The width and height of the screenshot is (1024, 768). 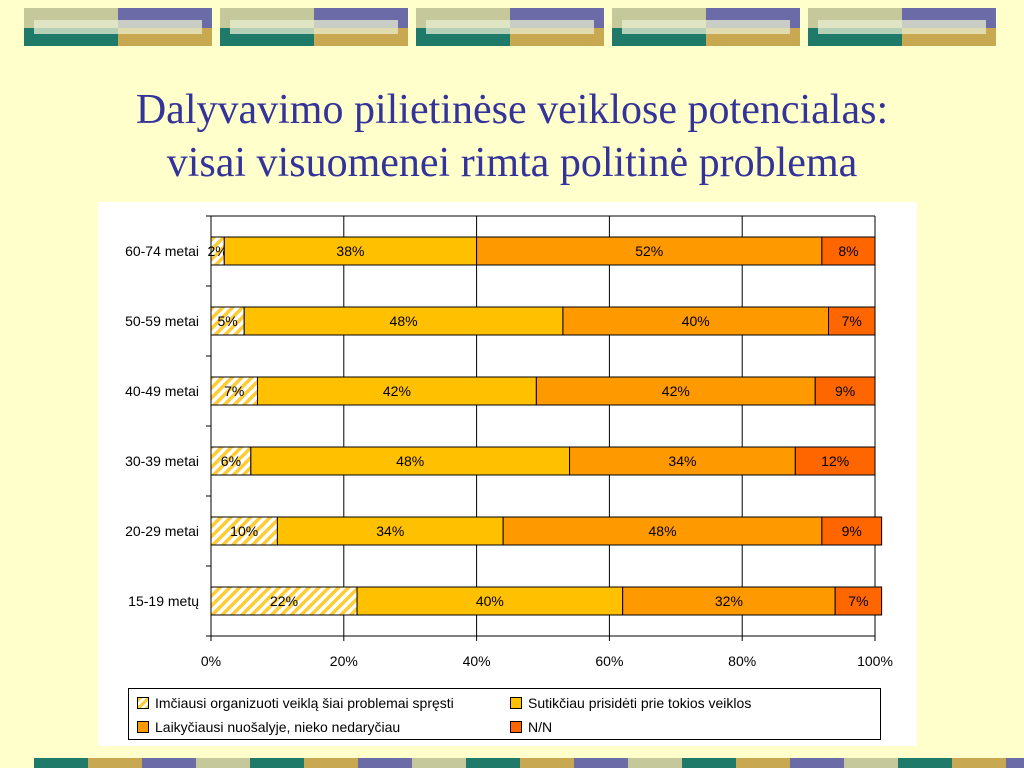 What do you see at coordinates (162, 461) in the screenshot?
I see `category-label-3: 30-39 metai` at bounding box center [162, 461].